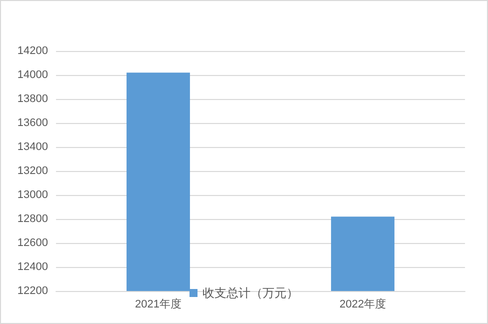  What do you see at coordinates (32, 123) in the screenshot?
I see `y-tick-label: 13600` at bounding box center [32, 123].